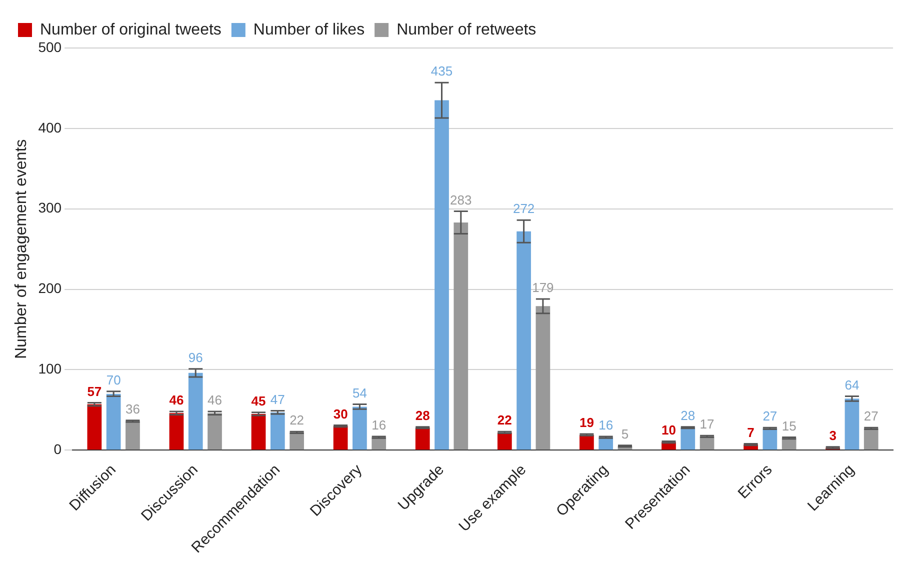 The image size is (911, 568). Describe the element at coordinates (113, 380) in the screenshot. I see `data-label: 70` at that location.